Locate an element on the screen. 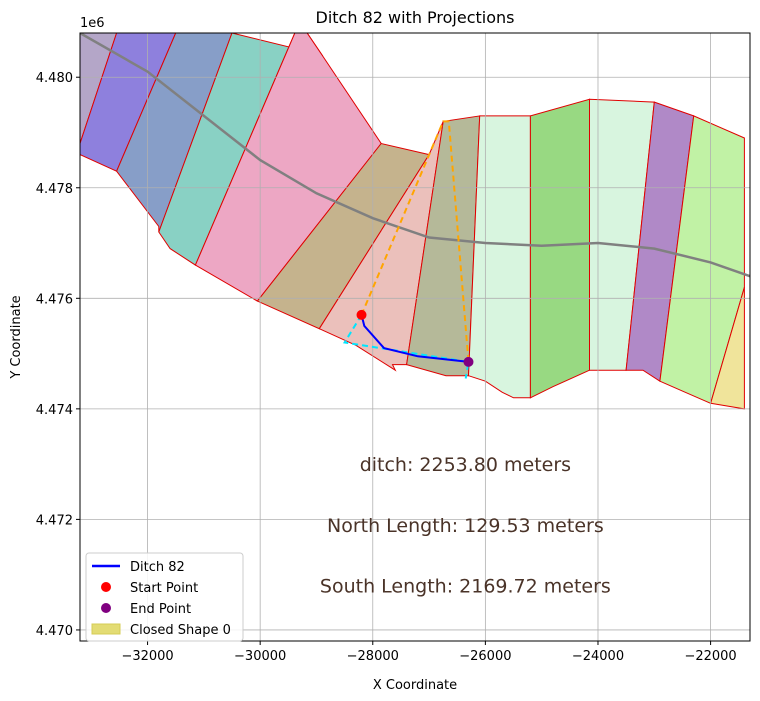  x-tick-label: −26000 is located at coordinates (485, 656).